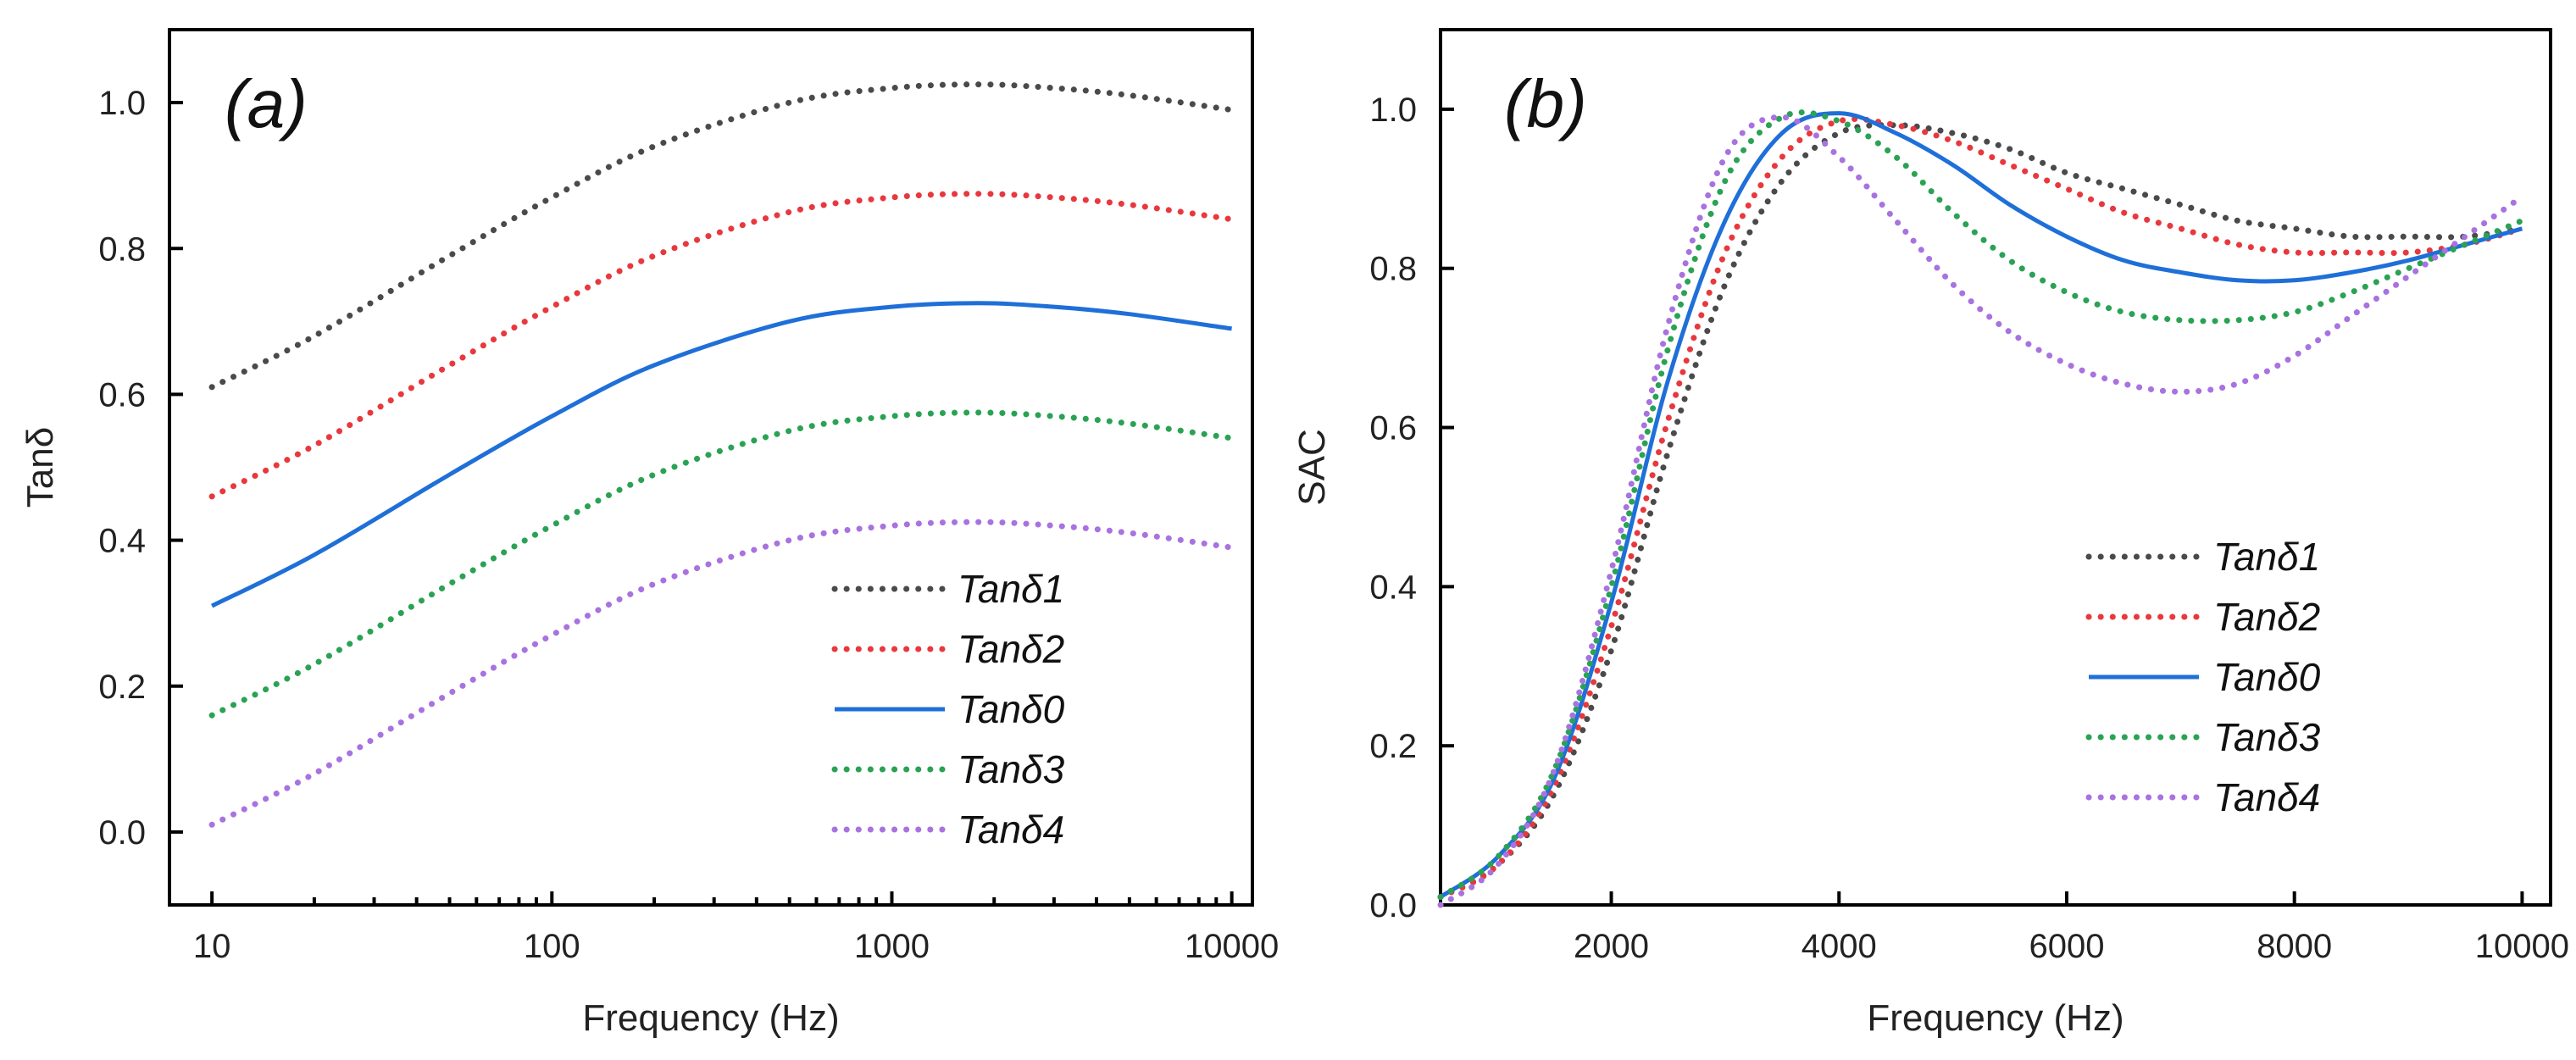 Image resolution: width=2576 pixels, height=1060 pixels. Describe the element at coordinates (1545, 104) in the screenshot. I see `panel-b-panel-label: (b)` at that location.